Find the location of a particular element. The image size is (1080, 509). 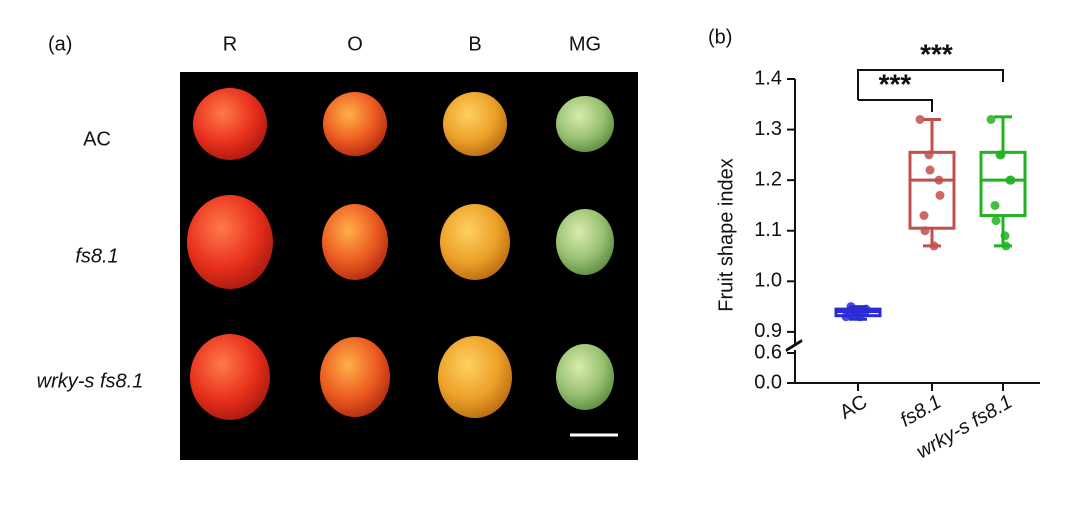

y-tick-label: 1.1 is located at coordinates (768, 230).